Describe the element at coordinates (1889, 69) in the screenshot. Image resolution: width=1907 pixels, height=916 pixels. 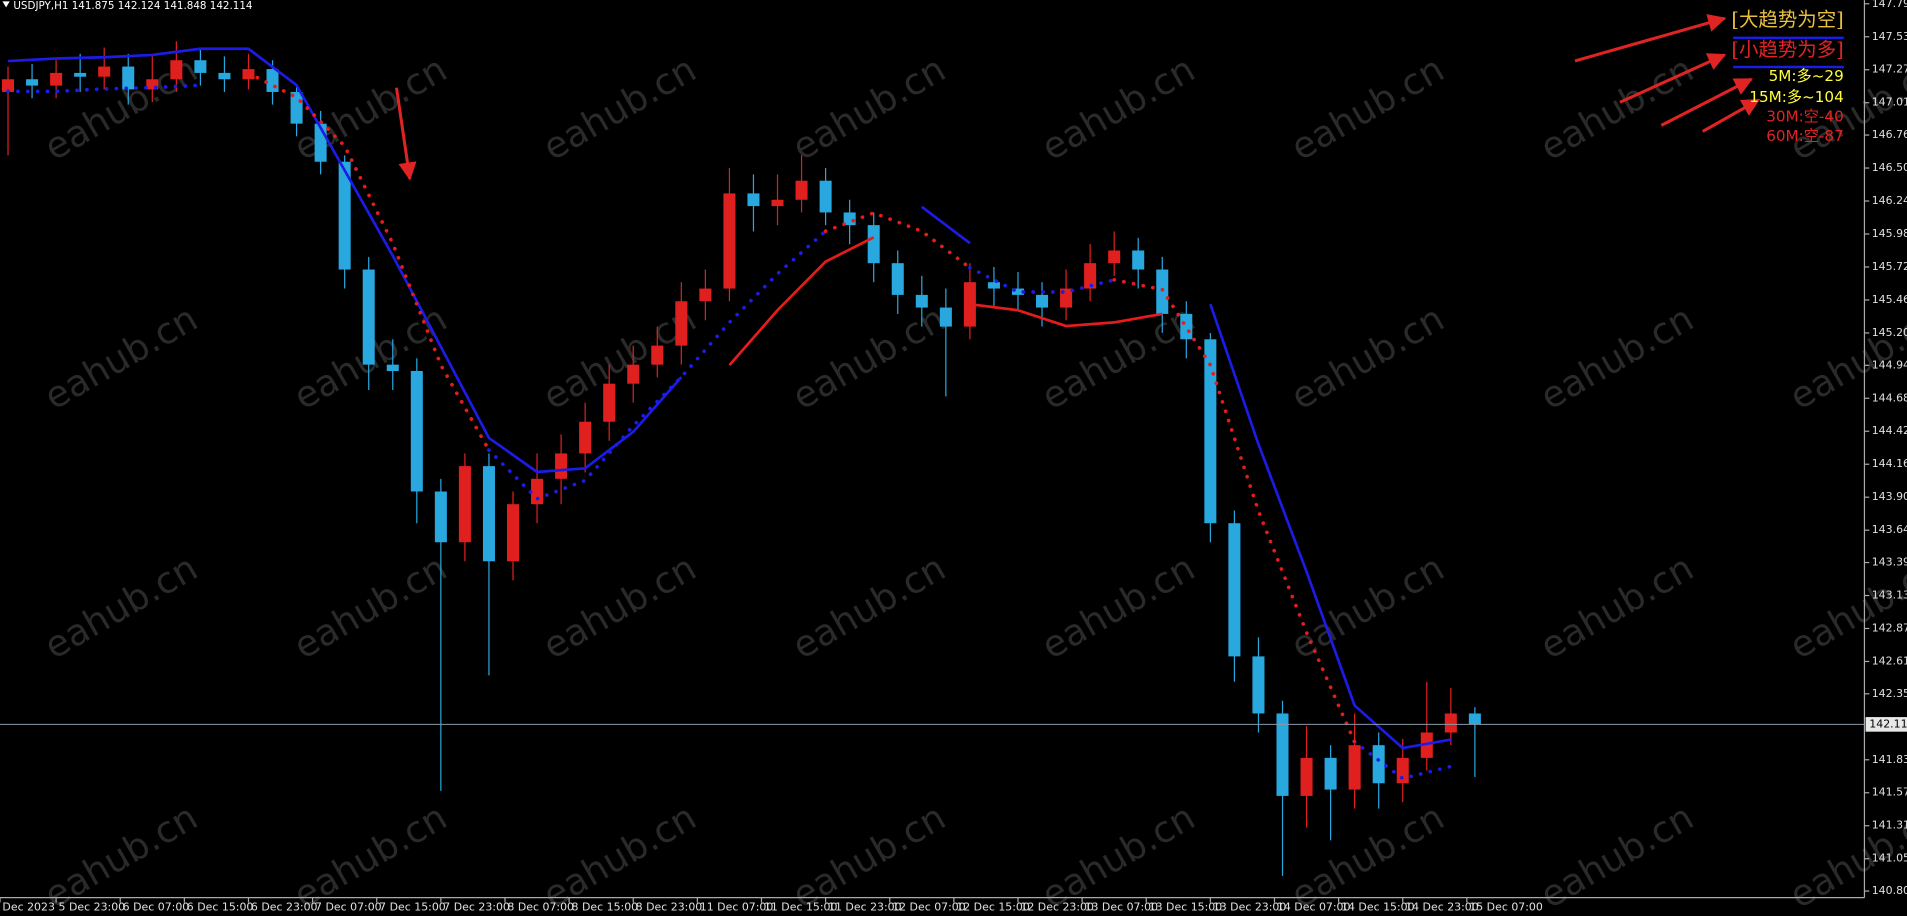
I see `y-tick-label: 147.275` at that location.